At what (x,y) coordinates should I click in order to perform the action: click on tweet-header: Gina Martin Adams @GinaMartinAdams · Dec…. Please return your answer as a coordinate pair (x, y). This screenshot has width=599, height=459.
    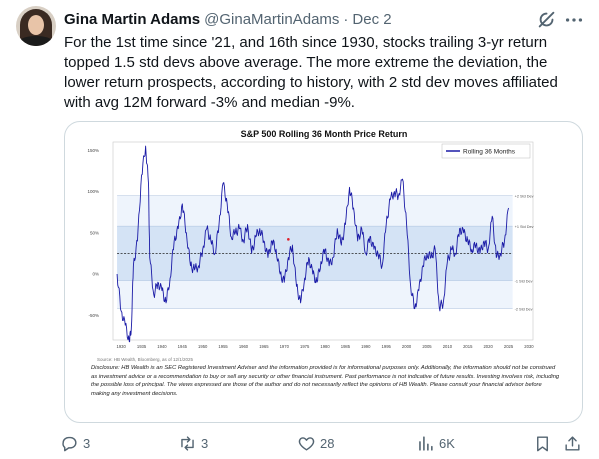
    Looking at the image, I should click on (228, 19).